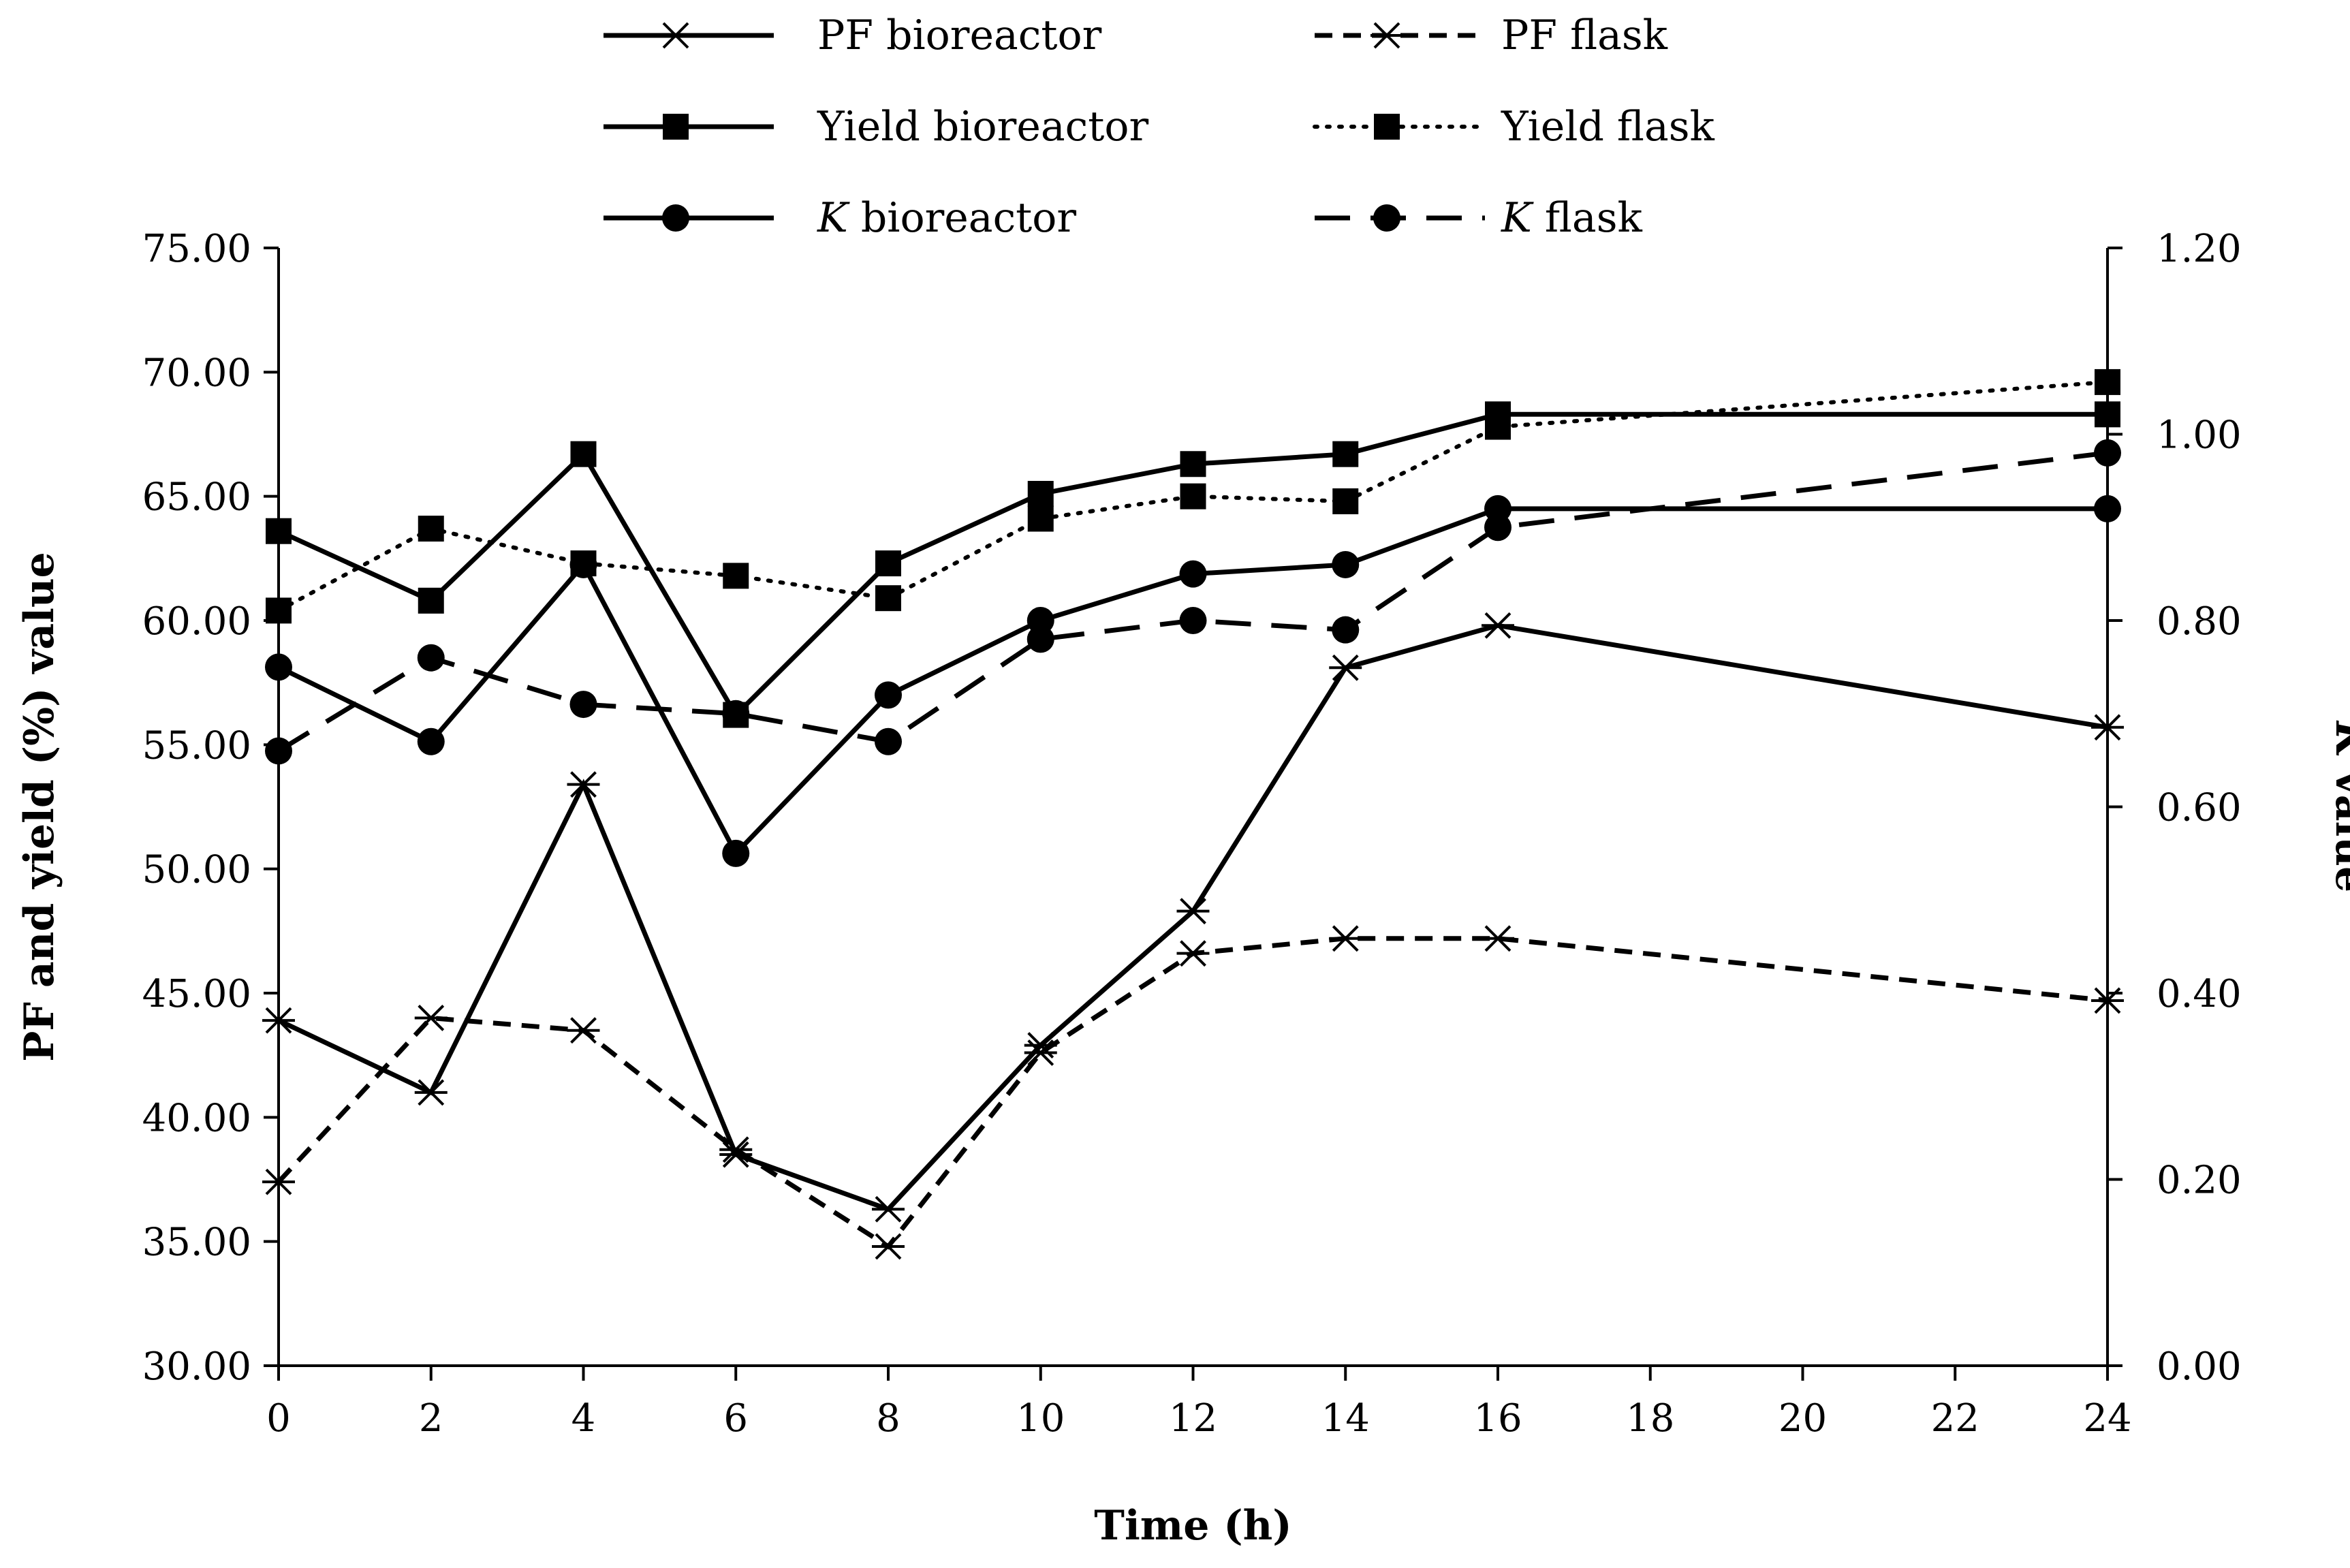  What do you see at coordinates (197, 1243) in the screenshot?
I see `y-left-tick-label: 35.00` at bounding box center [197, 1243].